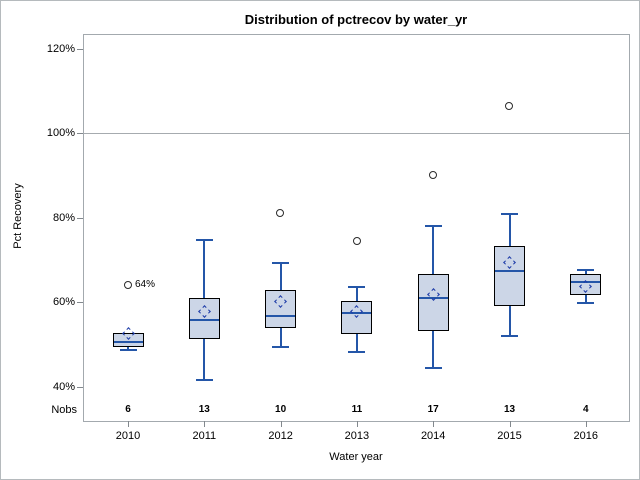 This screenshot has height=480, width=640. I want to click on x-axis-category-label: 2014, so click(433, 436).